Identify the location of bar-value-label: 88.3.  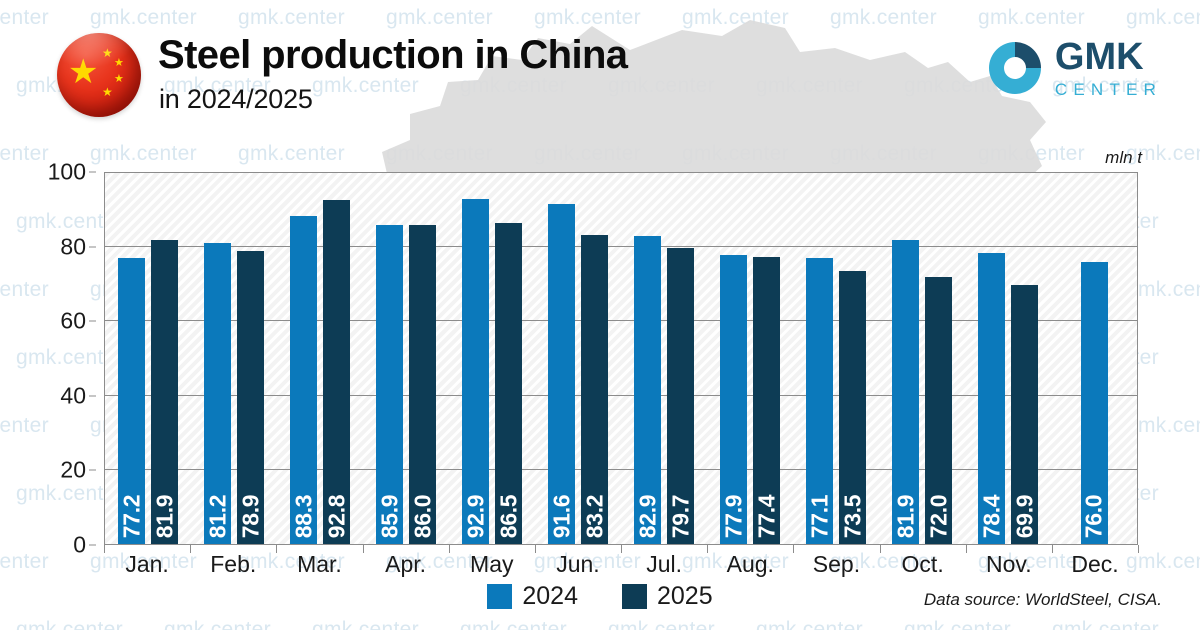
(303, 516).